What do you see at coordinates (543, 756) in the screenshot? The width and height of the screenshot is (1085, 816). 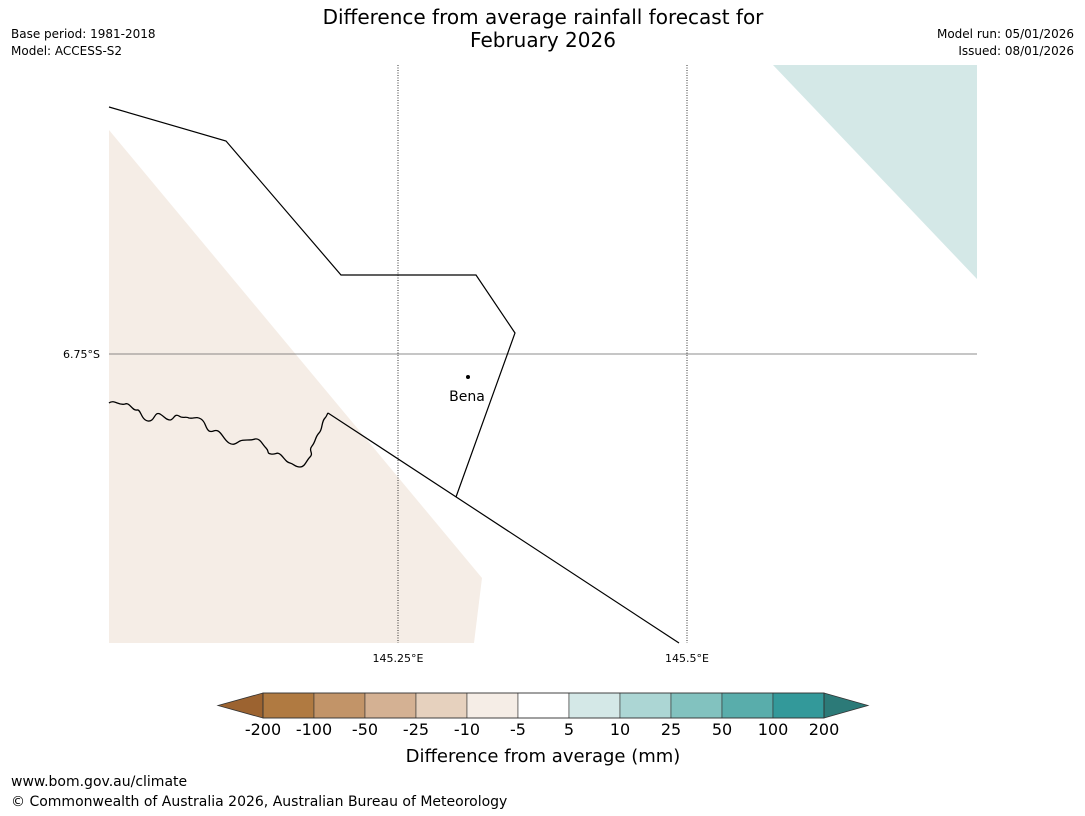 I see `colorbar-title: Difference from average (mm)` at bounding box center [543, 756].